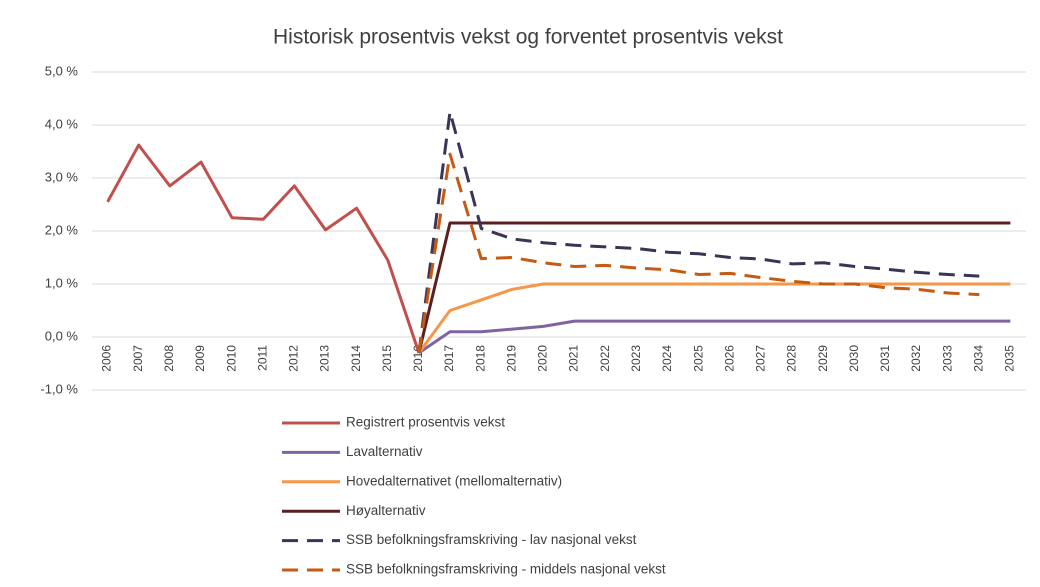 This screenshot has width=1040, height=587. What do you see at coordinates (636, 358) in the screenshot?
I see `x-tick-label: 2023` at bounding box center [636, 358].